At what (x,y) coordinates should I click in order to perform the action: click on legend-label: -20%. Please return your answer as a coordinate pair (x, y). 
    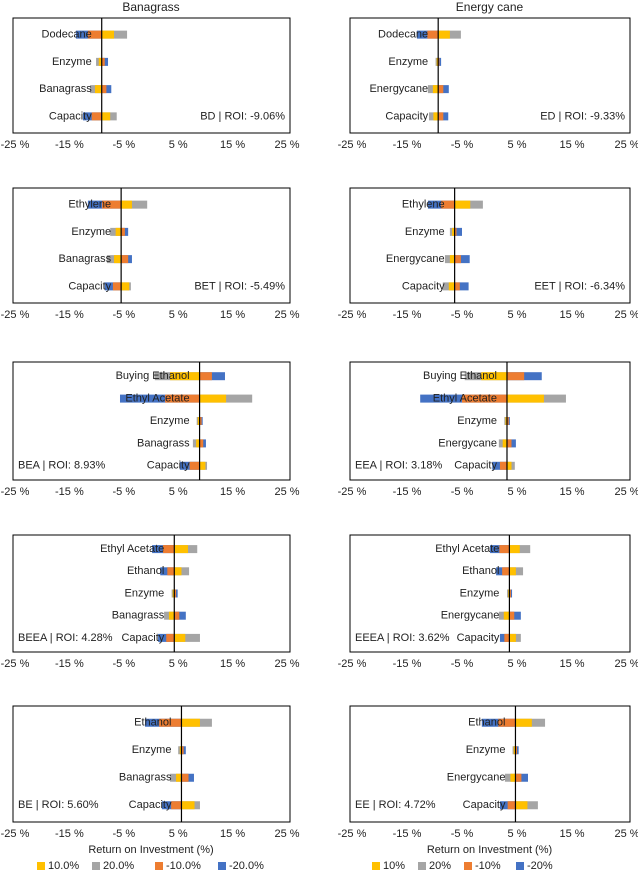
    Looking at the image, I should click on (540, 866).